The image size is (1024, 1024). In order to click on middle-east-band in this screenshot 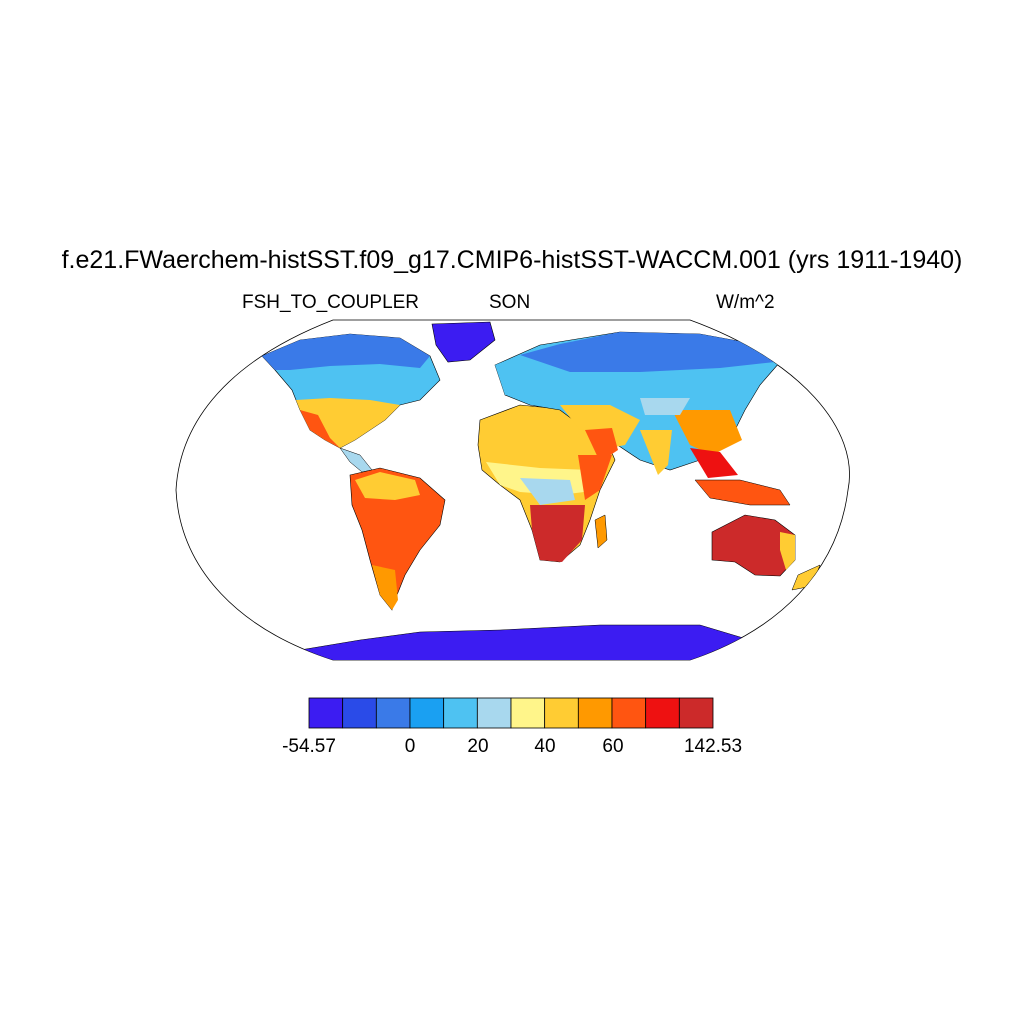, I will do `click(600, 427)`.